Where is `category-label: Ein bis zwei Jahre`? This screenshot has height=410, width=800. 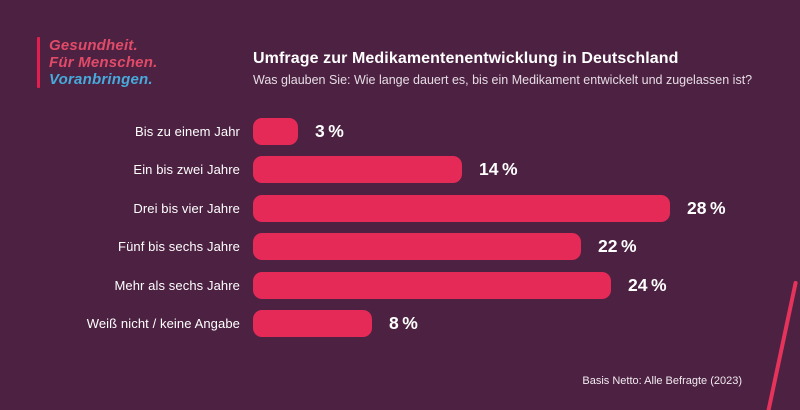 category-label: Ein bis zwei Jahre is located at coordinates (186, 170).